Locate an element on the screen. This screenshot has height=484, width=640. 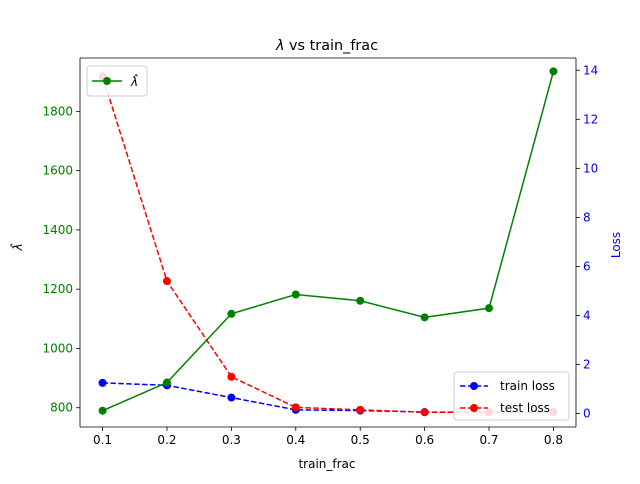
x-tick-label: 0.4 is located at coordinates (295, 440).